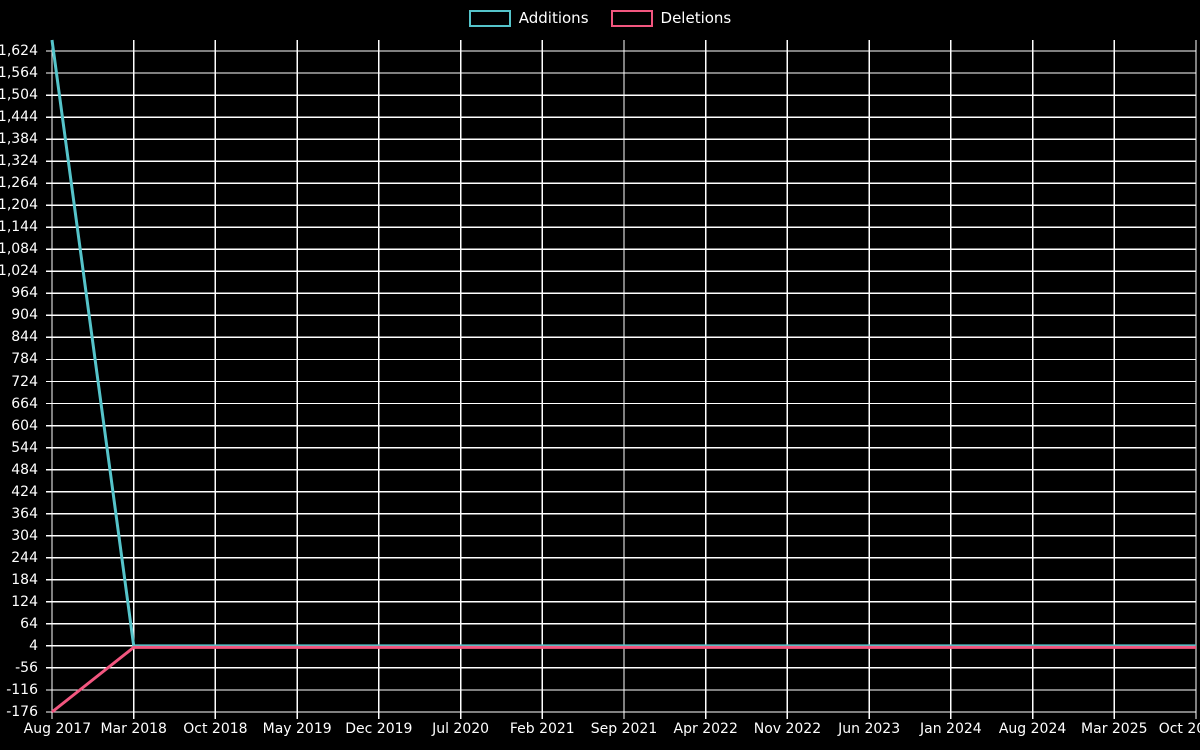 Image resolution: width=1200 pixels, height=750 pixels. Describe the element at coordinates (787, 729) in the screenshot. I see `x-tick-label: Nov 2022` at that location.